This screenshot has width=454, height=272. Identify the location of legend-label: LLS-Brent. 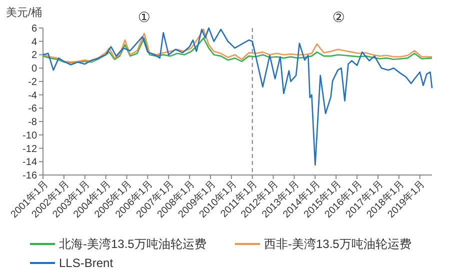
(86, 263).